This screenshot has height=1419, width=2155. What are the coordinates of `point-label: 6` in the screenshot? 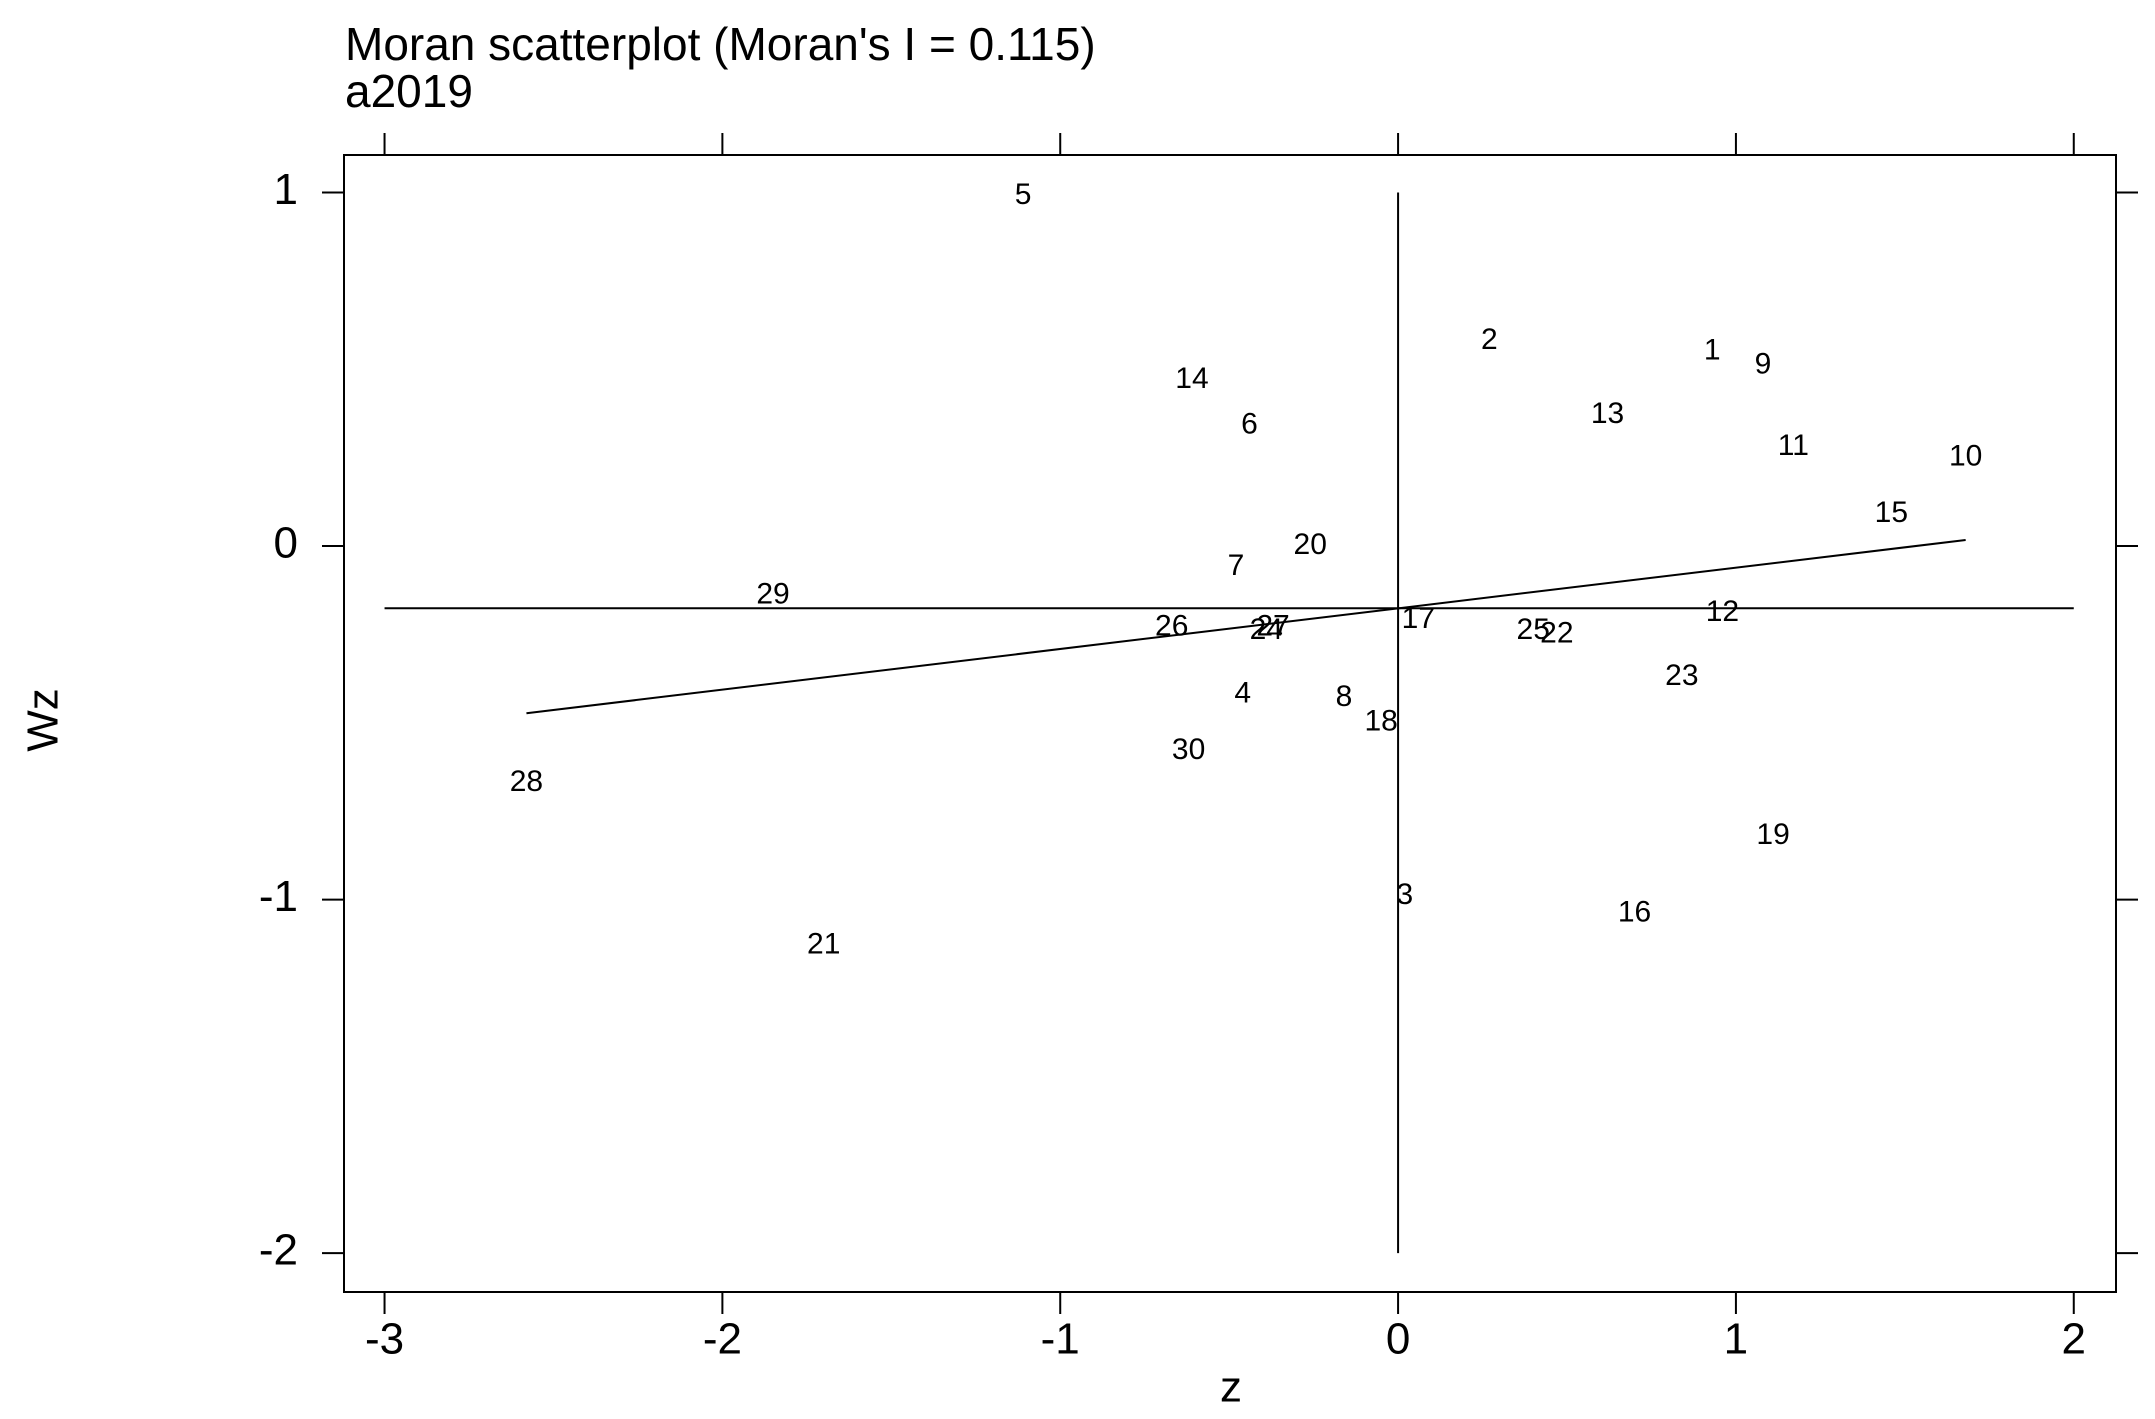 It's located at (1249, 424).